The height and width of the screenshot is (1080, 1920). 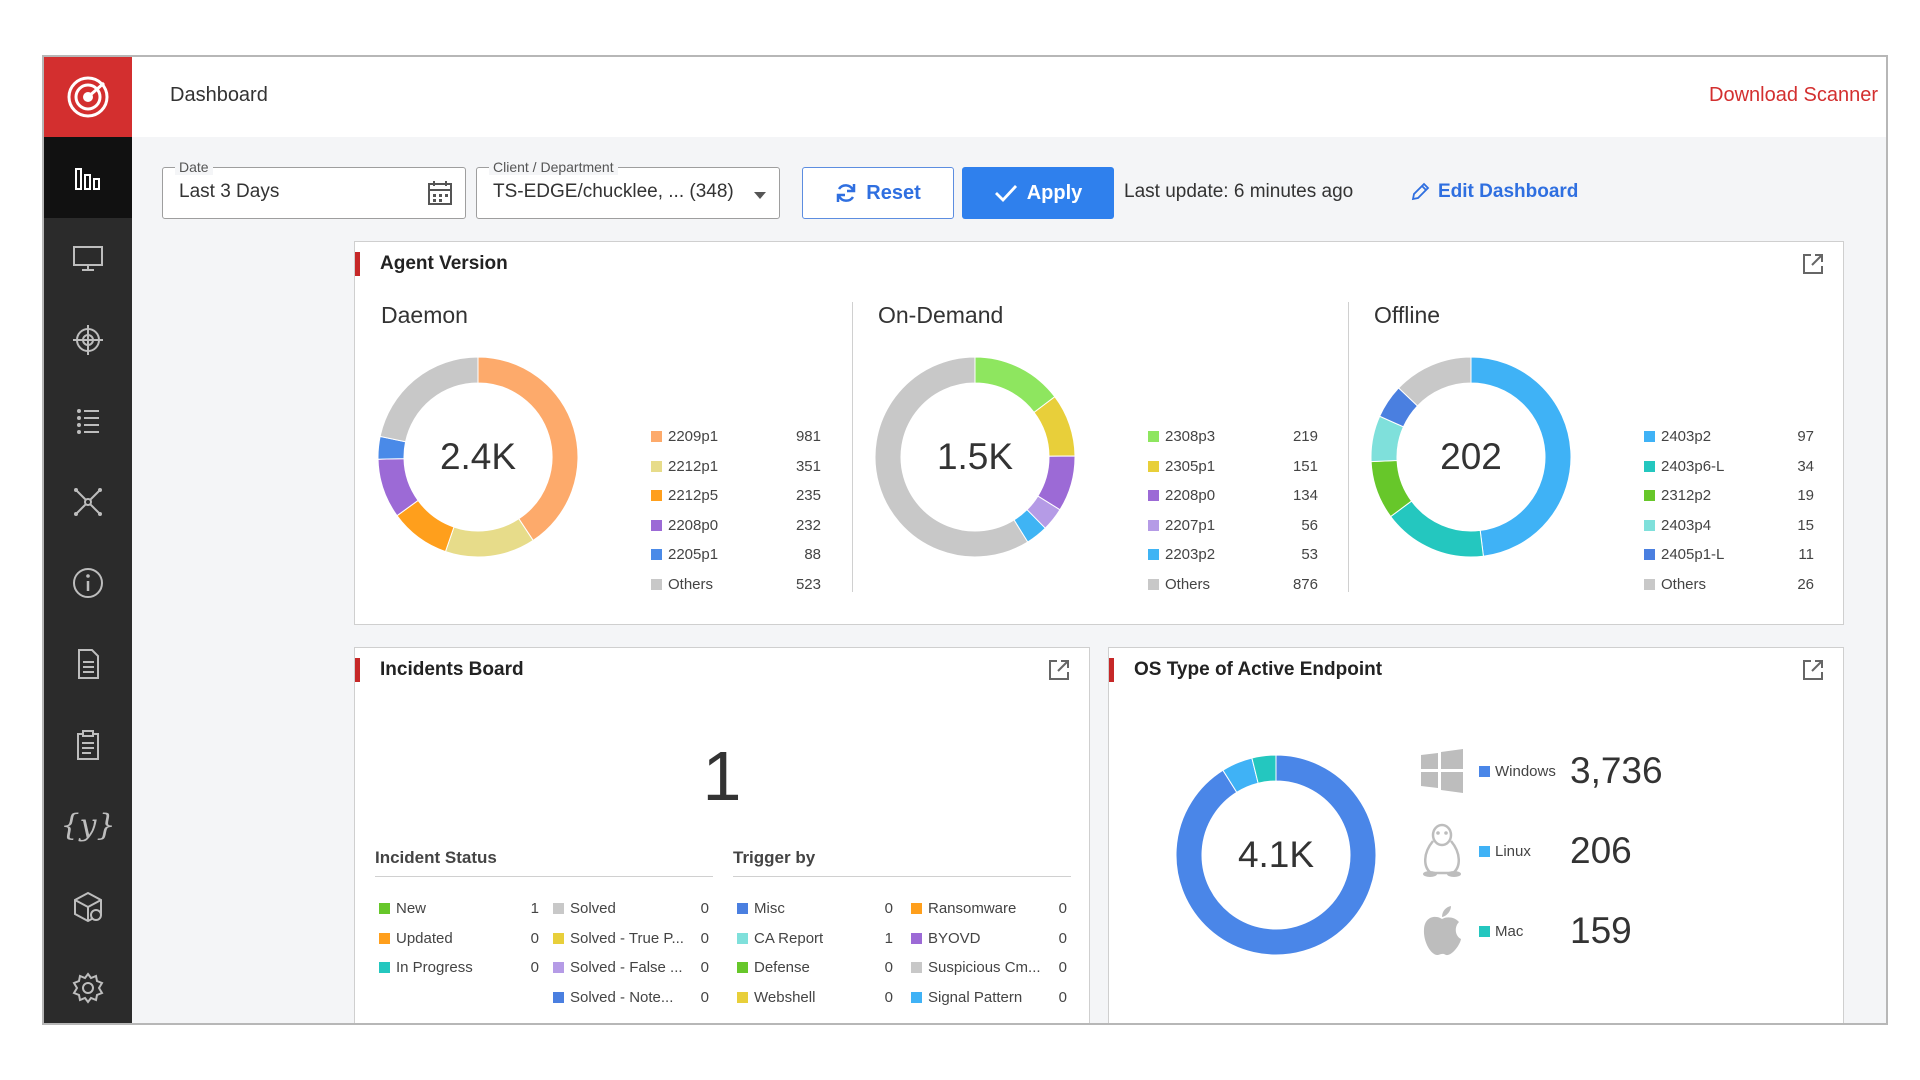 I want to click on legend-label: 2207p1, so click(x=1190, y=525).